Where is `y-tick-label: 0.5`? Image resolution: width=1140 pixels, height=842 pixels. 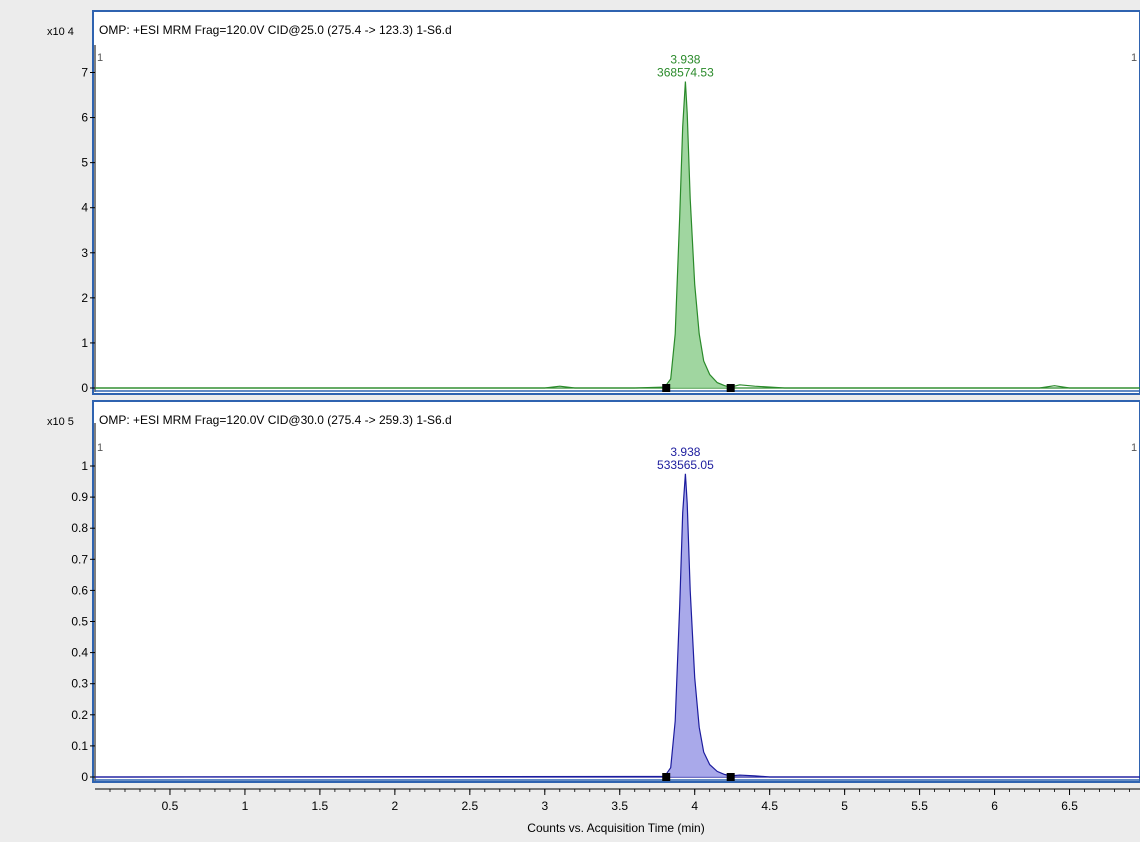
y-tick-label: 0.5 is located at coordinates (79, 622).